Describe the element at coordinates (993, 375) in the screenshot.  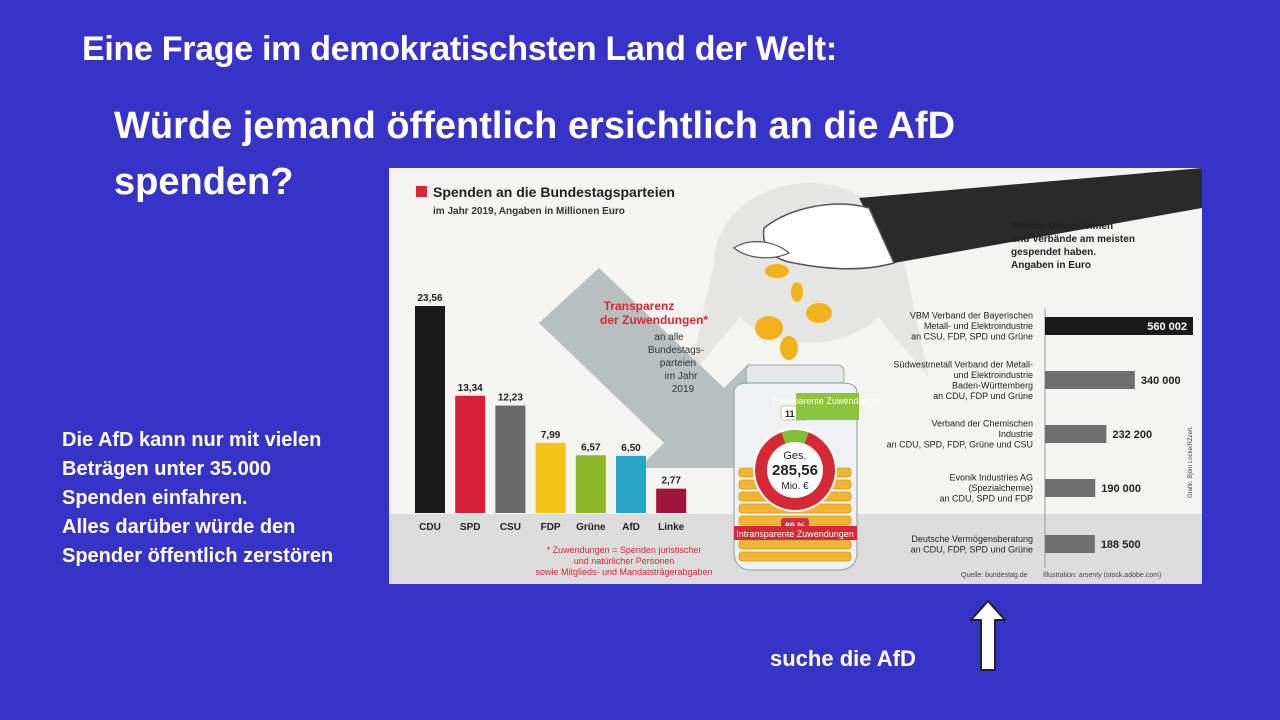
I see `company-label-line: und Elektroindustrie` at that location.